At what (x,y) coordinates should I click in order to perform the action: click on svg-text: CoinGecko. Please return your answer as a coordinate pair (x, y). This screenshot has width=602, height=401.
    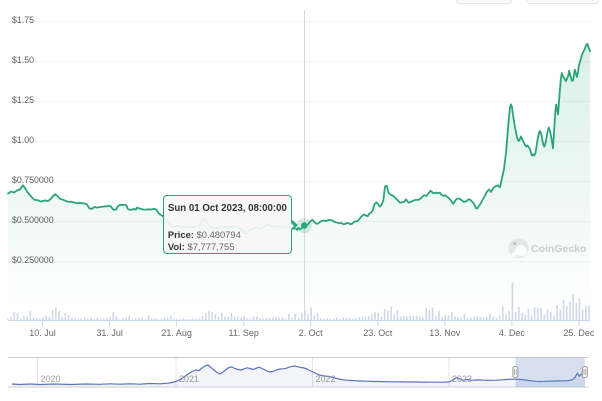
    Looking at the image, I should click on (558, 249).